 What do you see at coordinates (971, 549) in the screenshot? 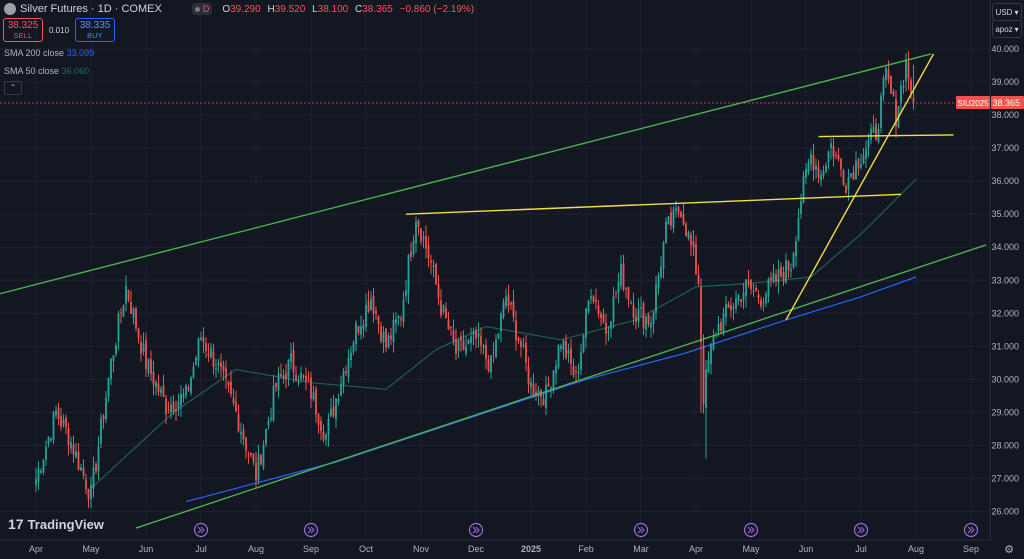
I see `time-tick-label: Sep` at bounding box center [971, 549].